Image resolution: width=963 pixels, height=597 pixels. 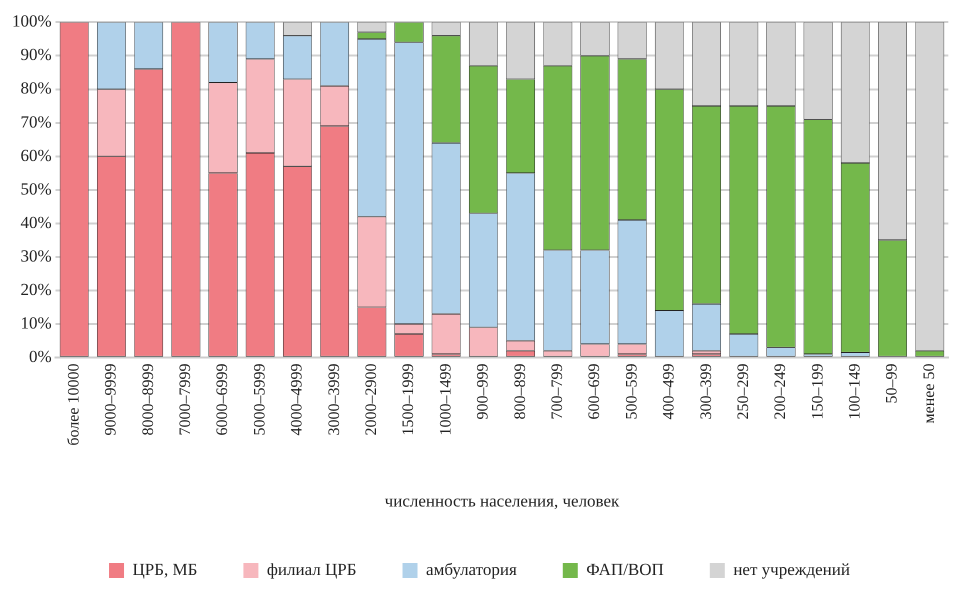 What do you see at coordinates (445, 399) in the screenshot?
I see `x-tick-label: 1000–1499` at bounding box center [445, 399].